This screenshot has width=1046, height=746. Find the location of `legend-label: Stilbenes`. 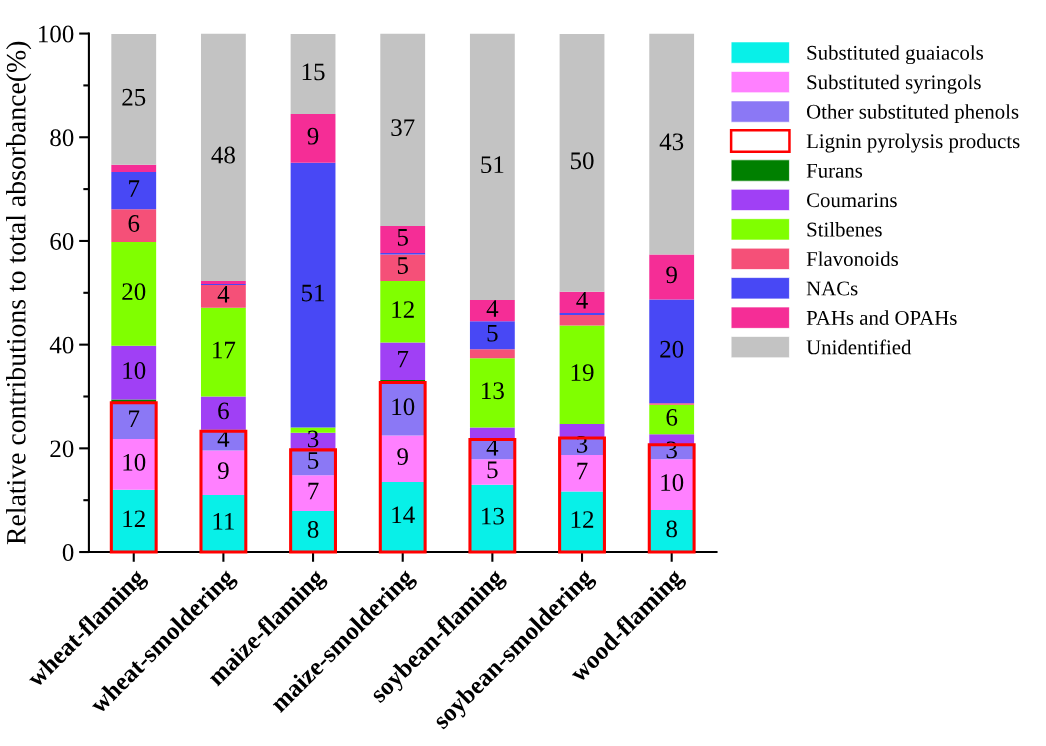

legend-label: Stilbenes is located at coordinates (844, 229).